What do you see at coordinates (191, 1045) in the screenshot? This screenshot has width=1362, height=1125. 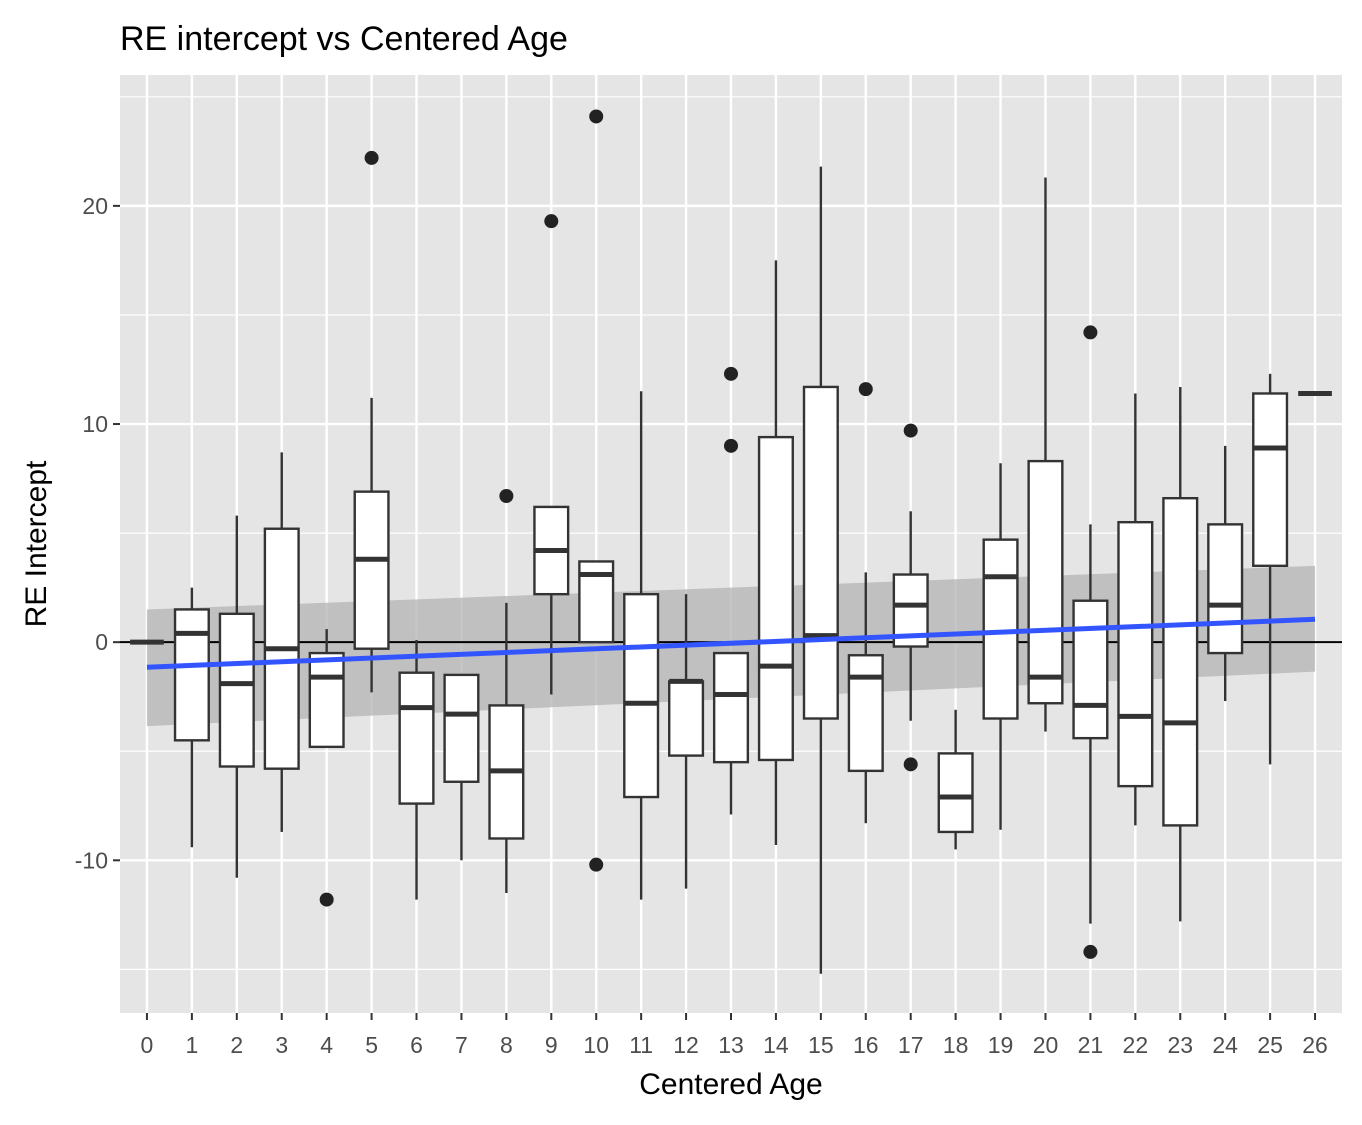 I see `x-tick-label: 1` at bounding box center [191, 1045].